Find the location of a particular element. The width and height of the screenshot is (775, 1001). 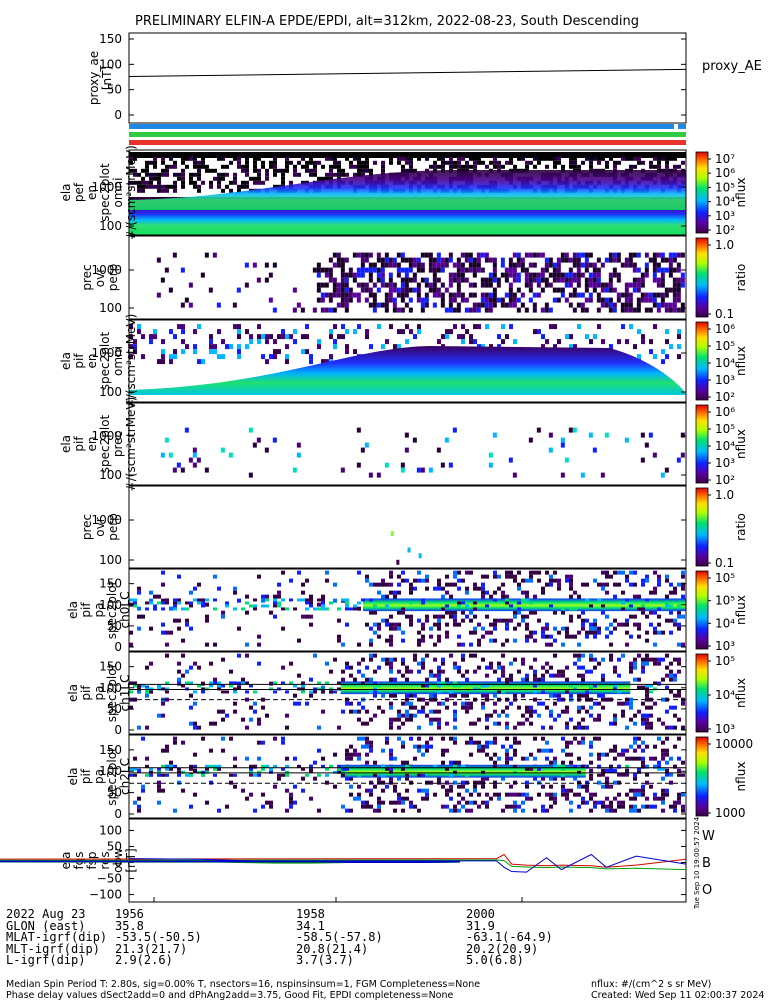

elf-en-omni-heatmap is located at coordinates (407, 193).